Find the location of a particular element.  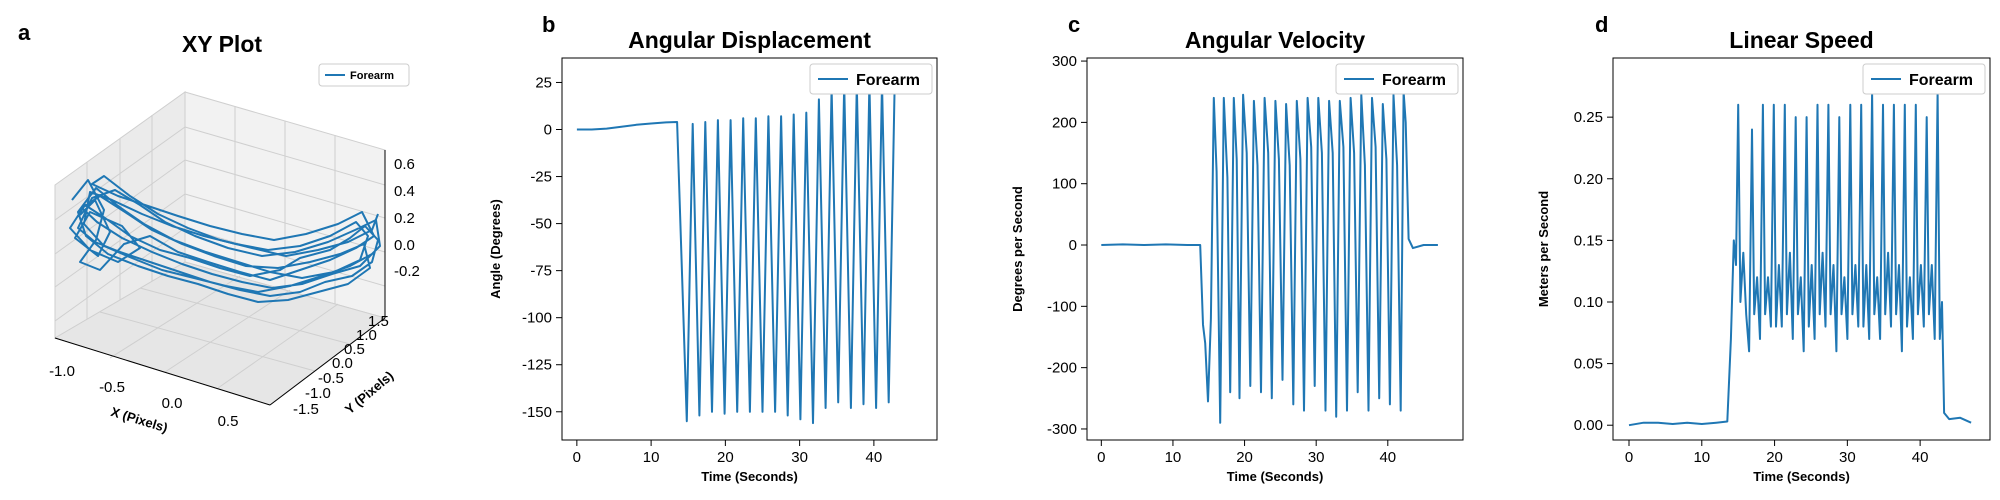

z-tick-label: 0.6 is located at coordinates (404, 164).